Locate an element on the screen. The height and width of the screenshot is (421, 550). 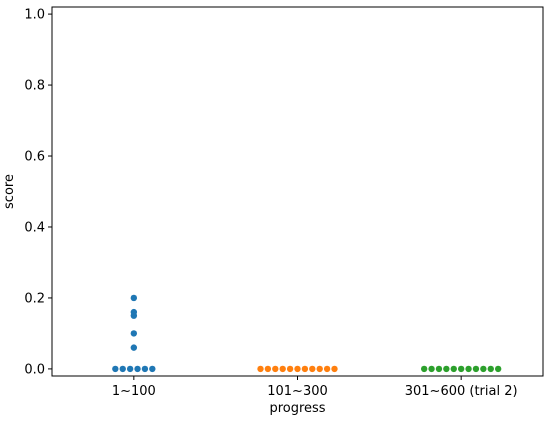
x-axis-ticks: 1~100 101~300 301~600 (trial 2) is located at coordinates (315, 387).